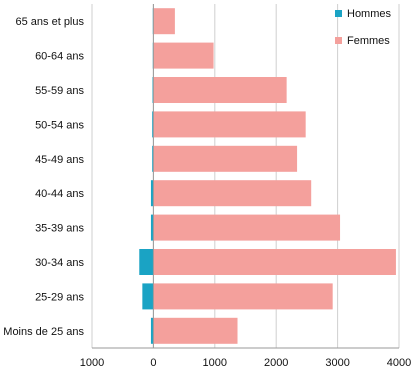  What do you see at coordinates (59, 297) in the screenshot?
I see `category-label-8: 25-29 ans` at bounding box center [59, 297].